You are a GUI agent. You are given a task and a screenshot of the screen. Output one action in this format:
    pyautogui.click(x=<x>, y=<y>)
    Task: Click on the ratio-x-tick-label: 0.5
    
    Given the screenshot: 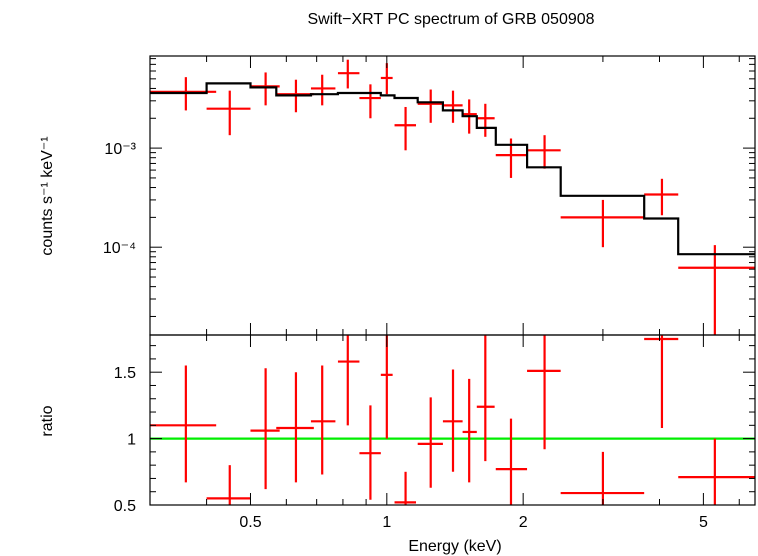 What is the action you would take?
    pyautogui.click(x=250, y=522)
    